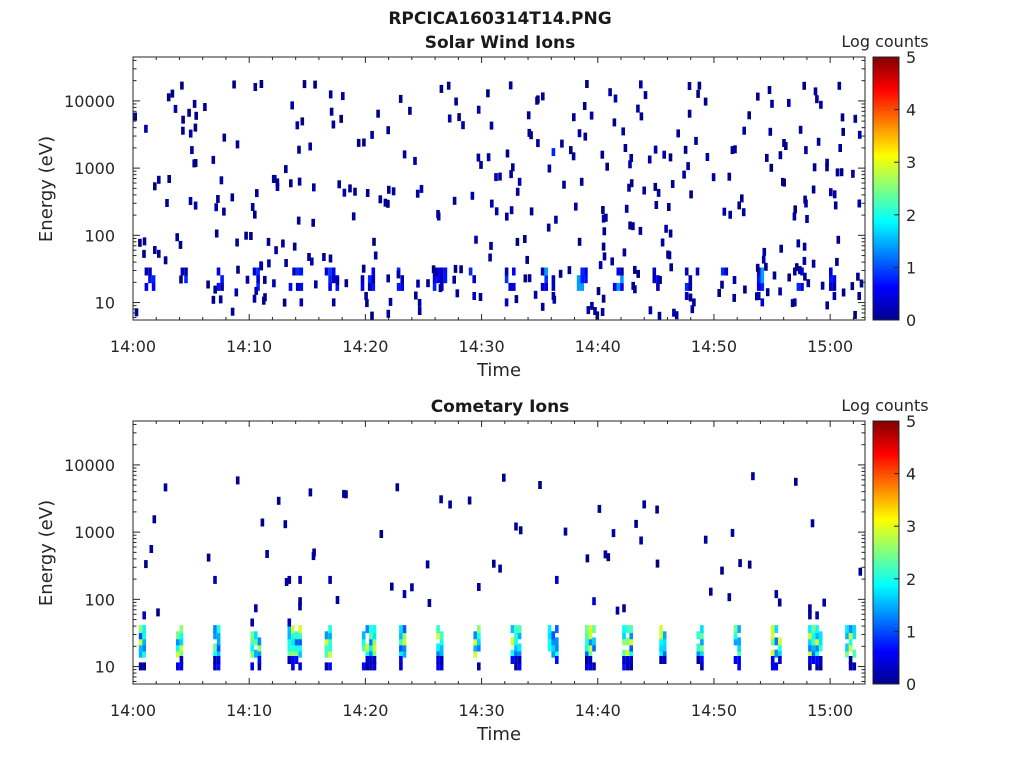  Describe the element at coordinates (500, 407) in the screenshot. I see `panel-title: Cometary Ions` at that location.